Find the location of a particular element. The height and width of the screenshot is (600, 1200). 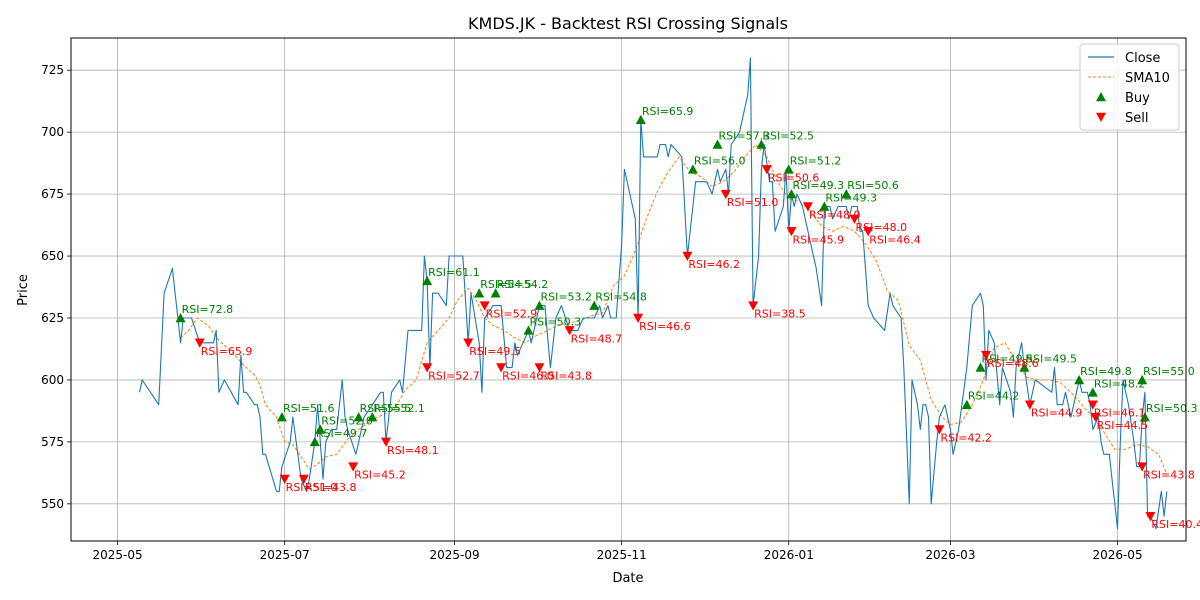

x-tick-label: 2026-05 is located at coordinates (1117, 555).